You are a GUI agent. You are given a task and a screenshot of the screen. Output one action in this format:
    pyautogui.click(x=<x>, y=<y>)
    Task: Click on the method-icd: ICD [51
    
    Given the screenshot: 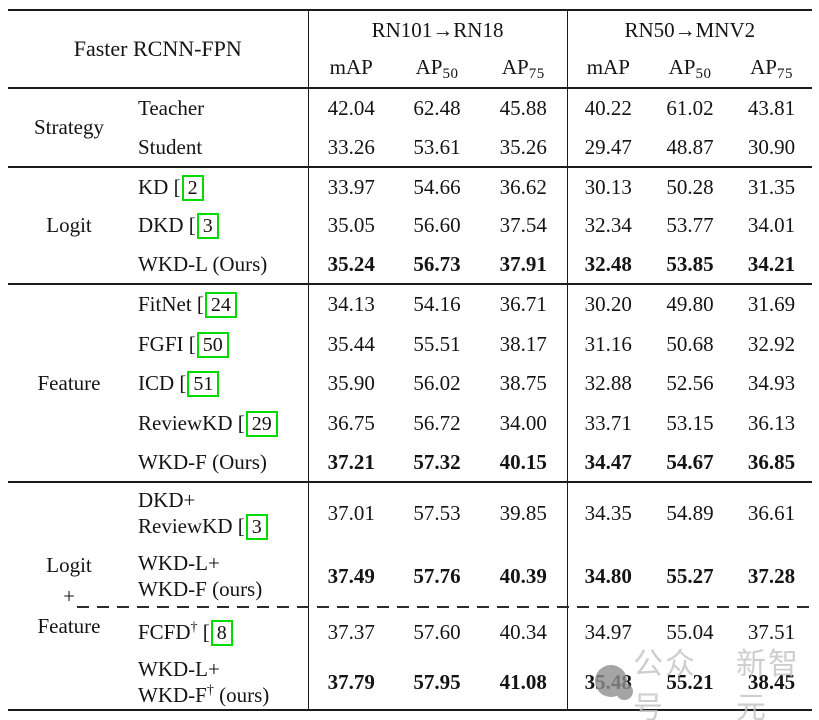 What is the action you would take?
    pyautogui.click(x=219, y=383)
    